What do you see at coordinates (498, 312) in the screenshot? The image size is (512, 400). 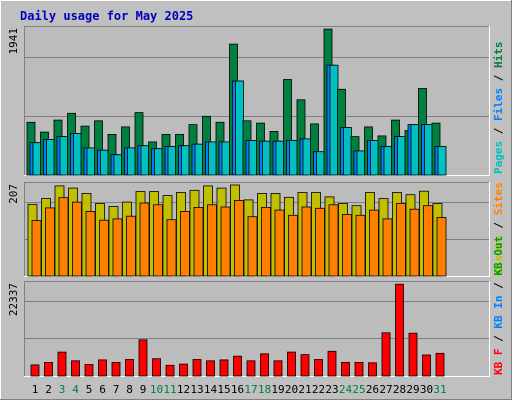 I see `legend-item-kb-in: KB In` at bounding box center [498, 312].